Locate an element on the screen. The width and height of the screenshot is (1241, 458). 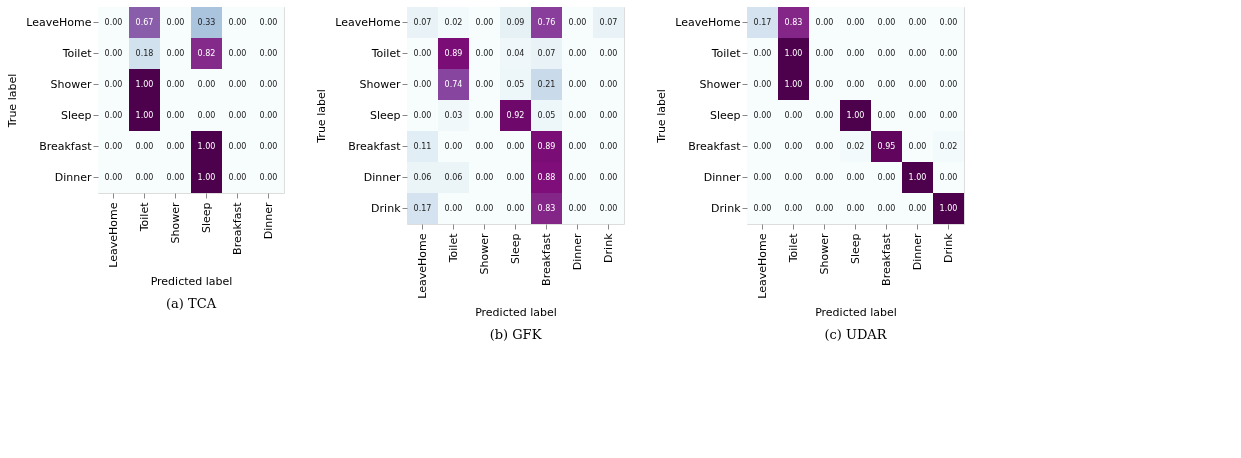
data-label: 0.04 is located at coordinates (515, 53).